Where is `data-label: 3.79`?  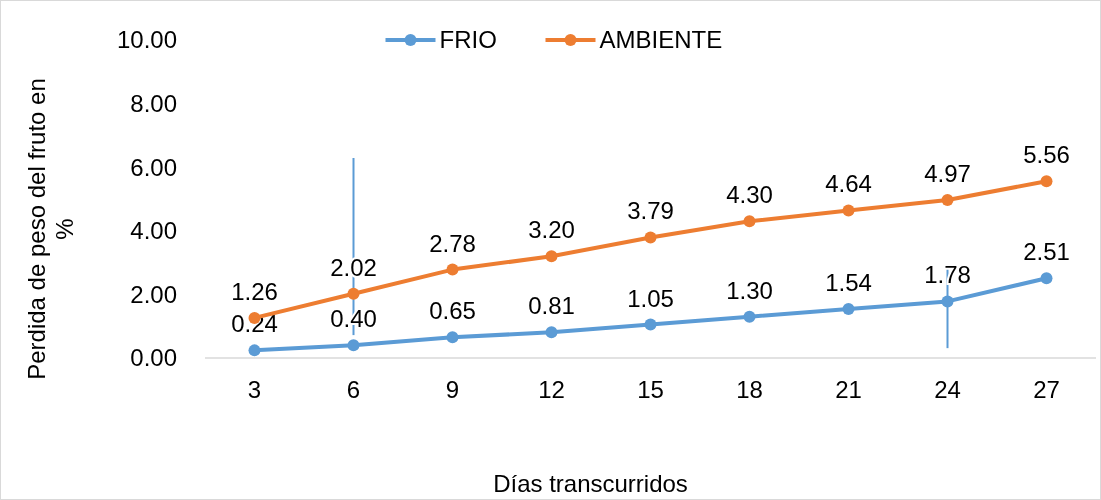
data-label: 3.79 is located at coordinates (650, 211).